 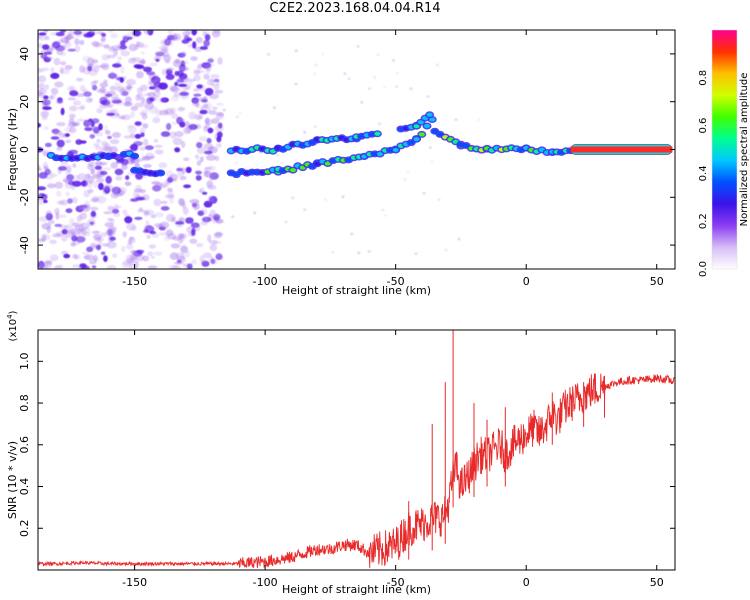 What do you see at coordinates (724, 149) in the screenshot?
I see `colorbar-frame` at bounding box center [724, 149].